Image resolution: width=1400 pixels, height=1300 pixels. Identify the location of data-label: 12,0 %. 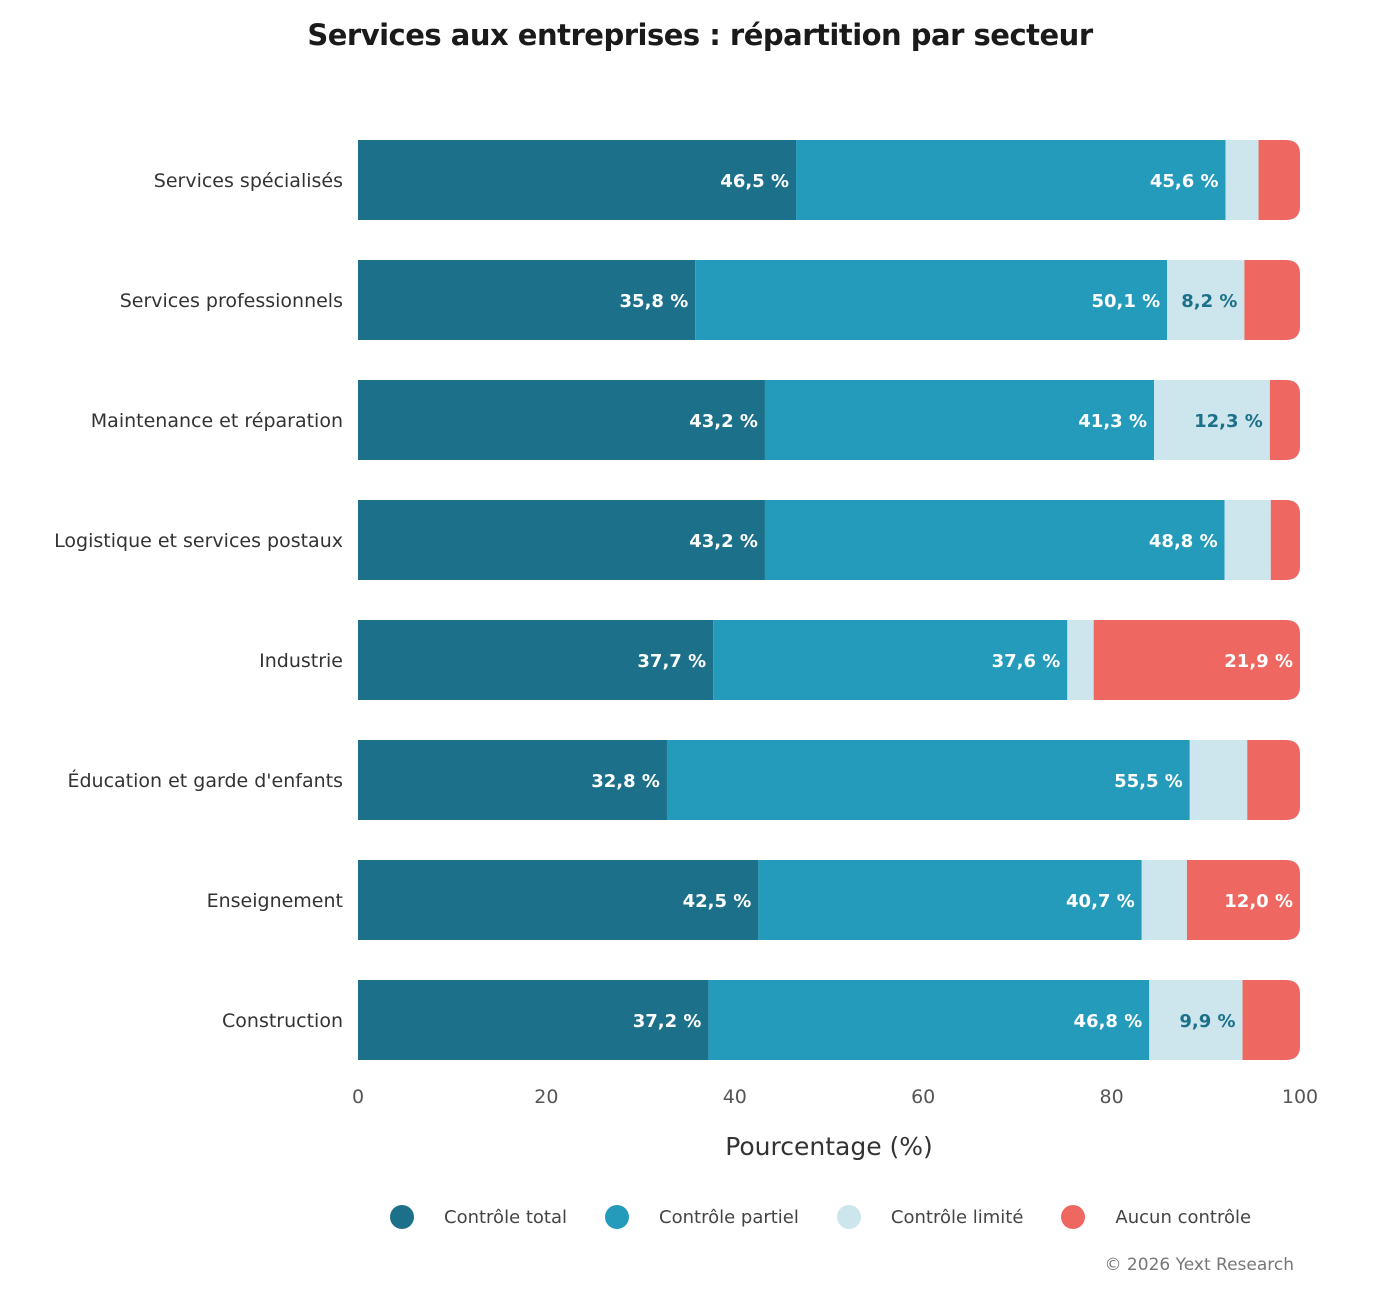
(1258, 901).